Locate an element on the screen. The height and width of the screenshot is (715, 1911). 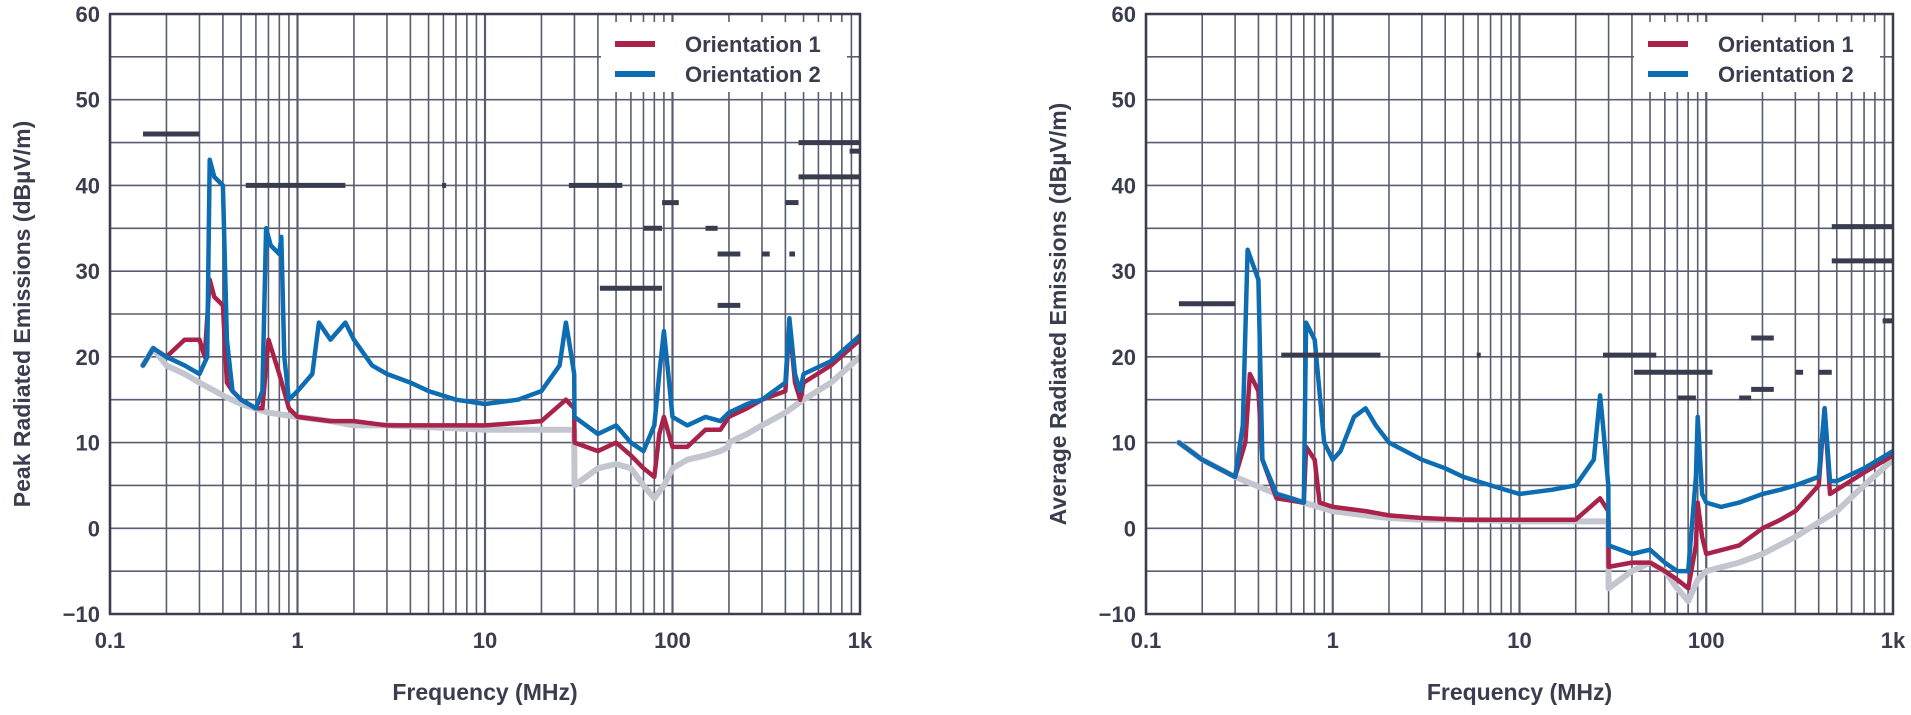
y-axis-title: Peak Radiated Emissions (dBµV/m) is located at coordinates (22, 314).